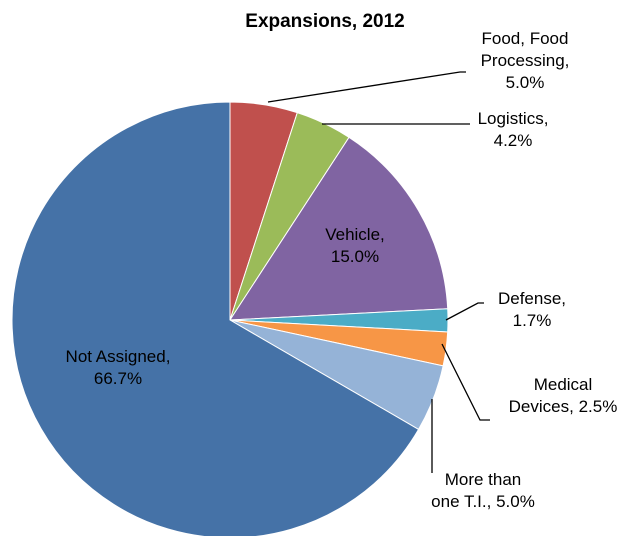 The width and height of the screenshot is (630, 536). Describe the element at coordinates (513, 129) in the screenshot. I see `slice-label: Logistics, 4.2%` at that location.